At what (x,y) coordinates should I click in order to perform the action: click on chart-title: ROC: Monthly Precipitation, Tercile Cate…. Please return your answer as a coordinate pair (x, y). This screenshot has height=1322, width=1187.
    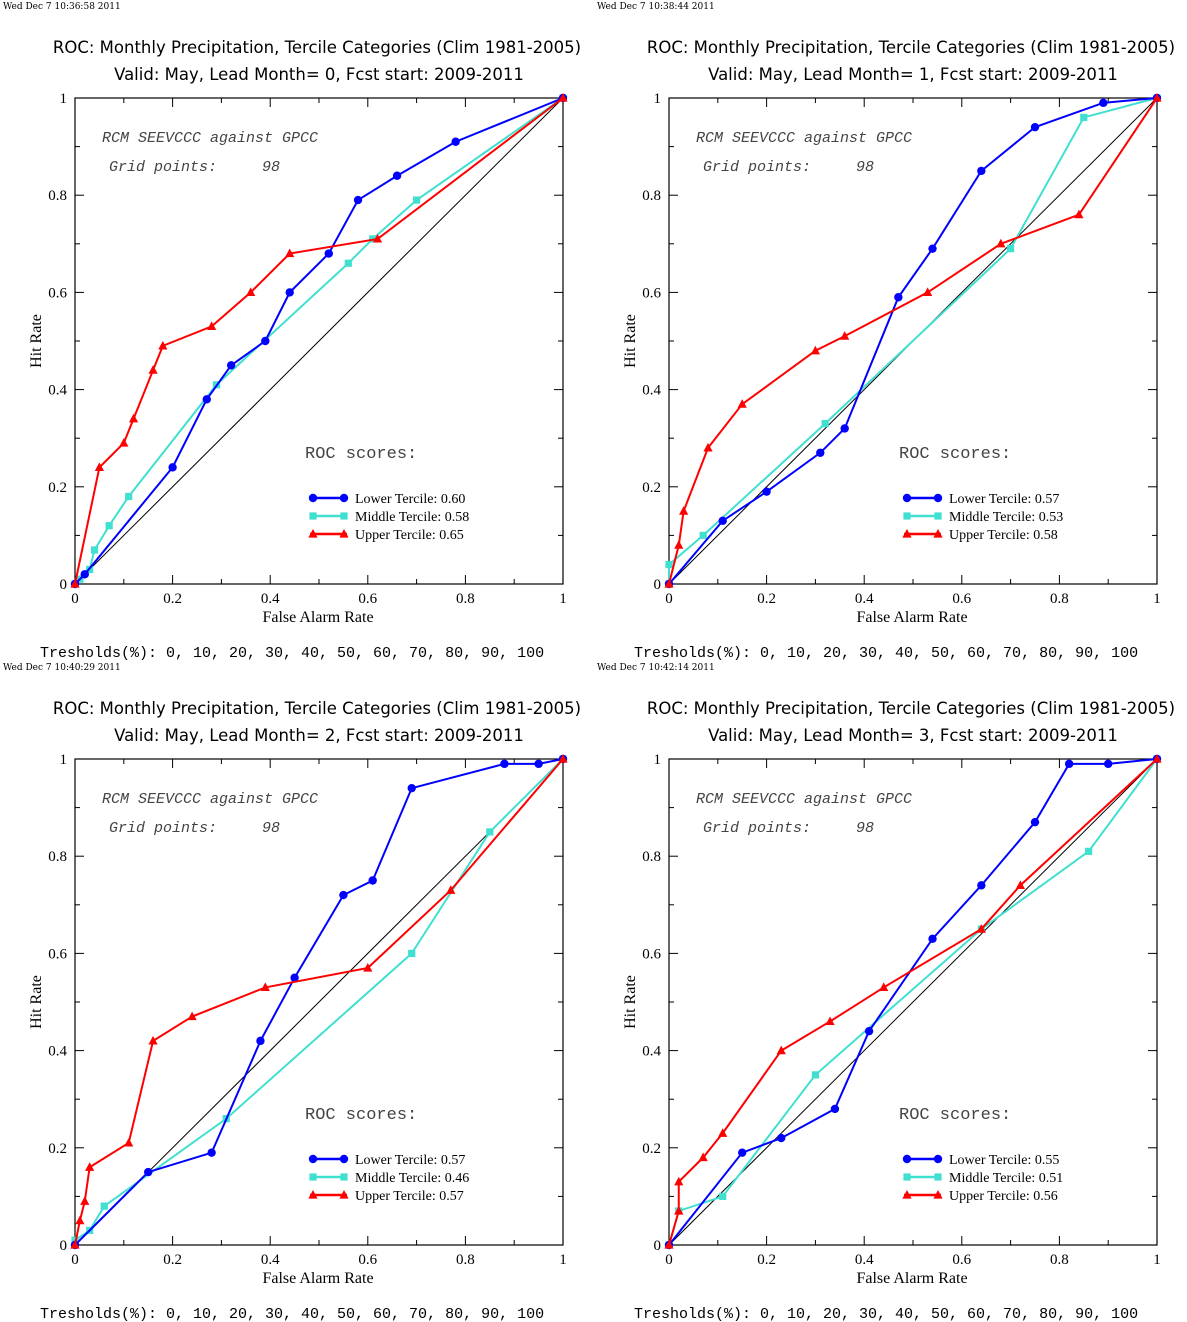
    Looking at the image, I should click on (317, 708).